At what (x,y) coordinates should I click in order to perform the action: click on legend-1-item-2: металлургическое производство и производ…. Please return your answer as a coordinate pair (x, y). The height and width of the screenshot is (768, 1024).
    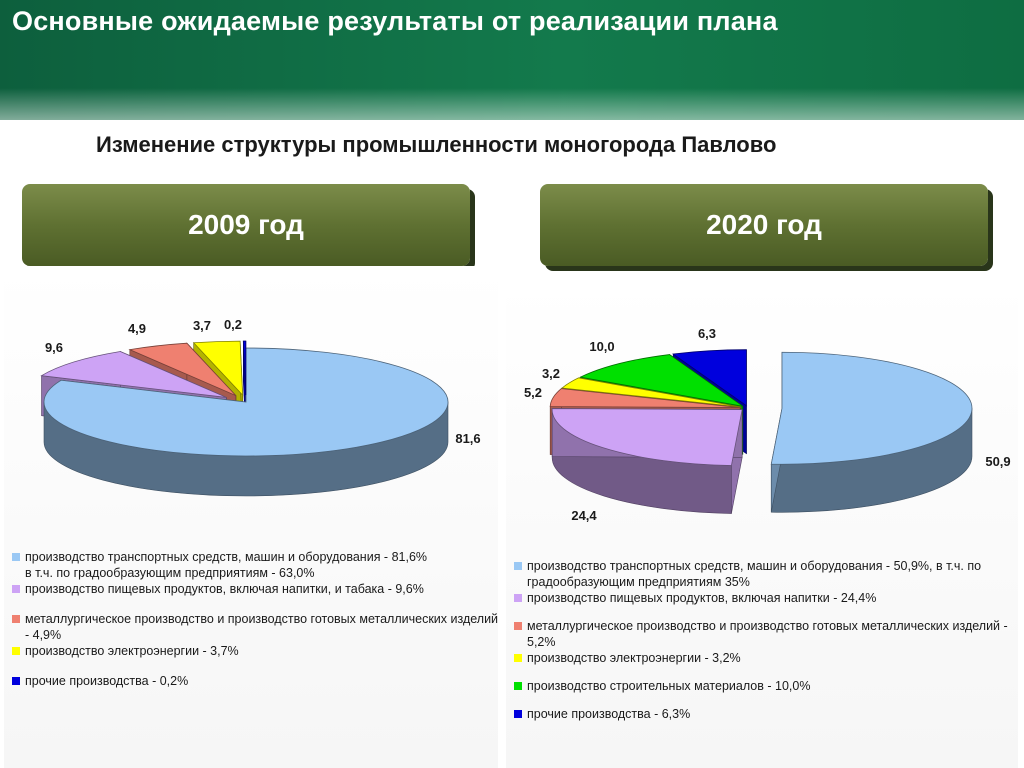
    Looking at the image, I should click on (769, 634).